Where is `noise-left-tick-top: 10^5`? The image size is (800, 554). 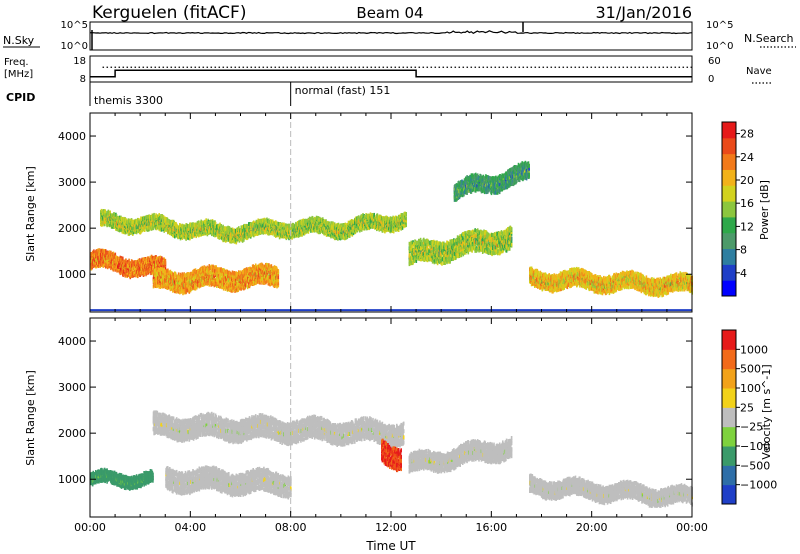
noise-left-tick-top: 10^5 is located at coordinates (74, 25).